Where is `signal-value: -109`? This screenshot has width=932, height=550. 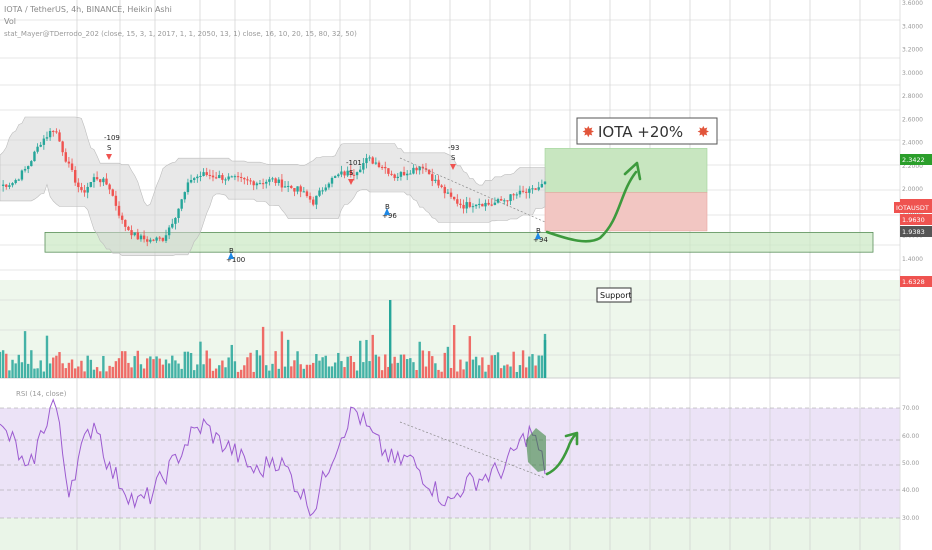
signal-value: -109 is located at coordinates (112, 138).